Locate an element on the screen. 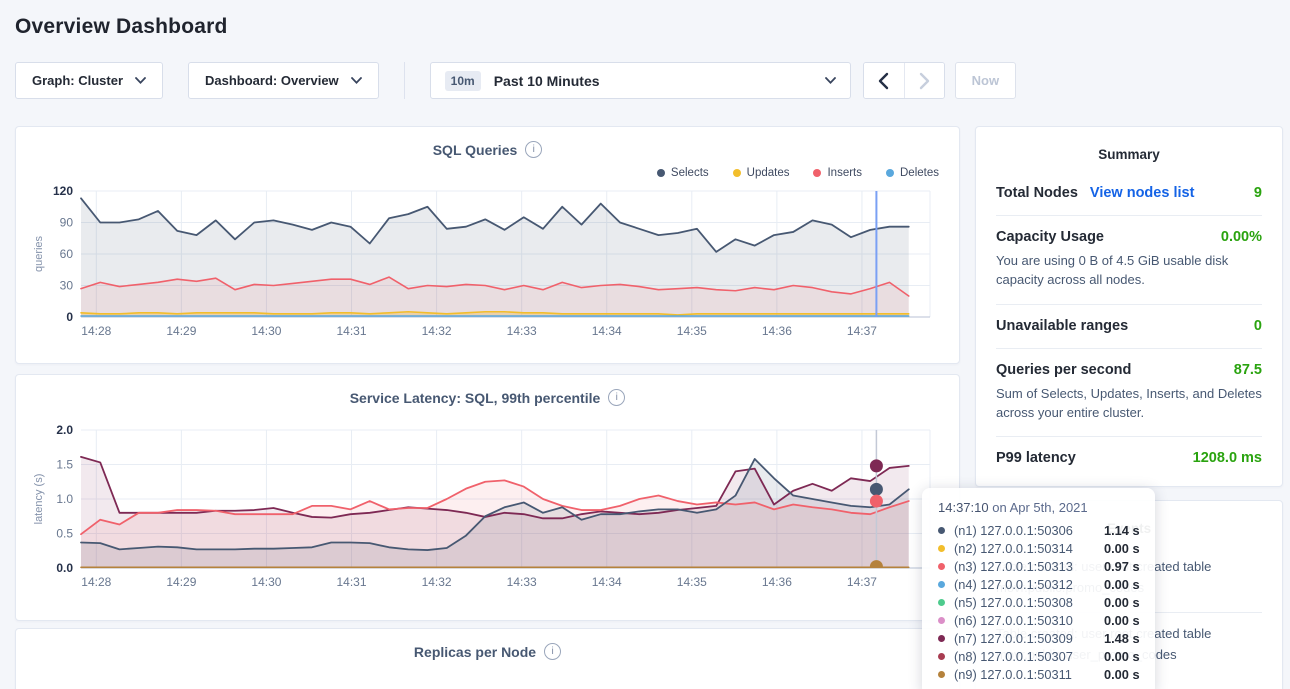 The width and height of the screenshot is (1290, 689). tooltip-node-label: (n4) 127.0.0.1:50312 is located at coordinates (1013, 584).